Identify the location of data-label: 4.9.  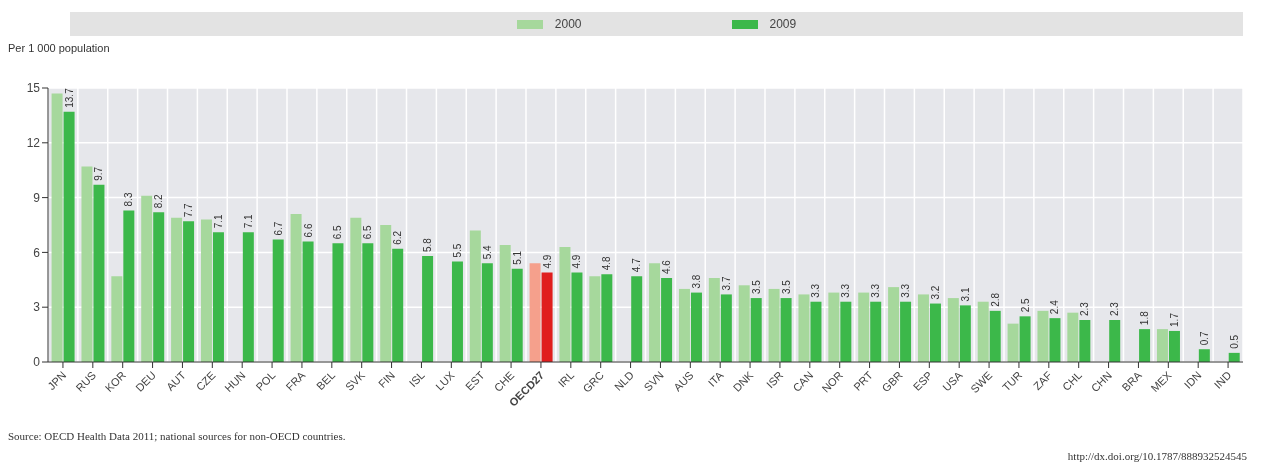
(577, 261).